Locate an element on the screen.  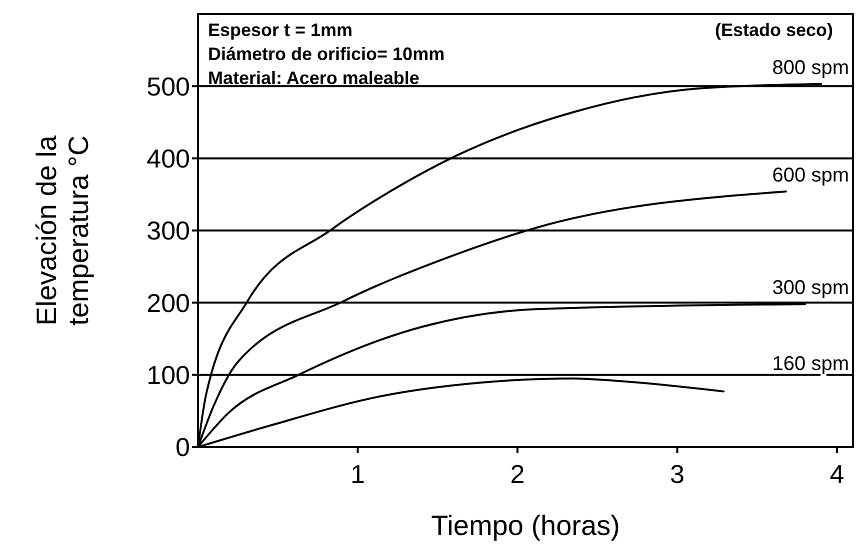
series-label: 300 spm is located at coordinates (810, 288).